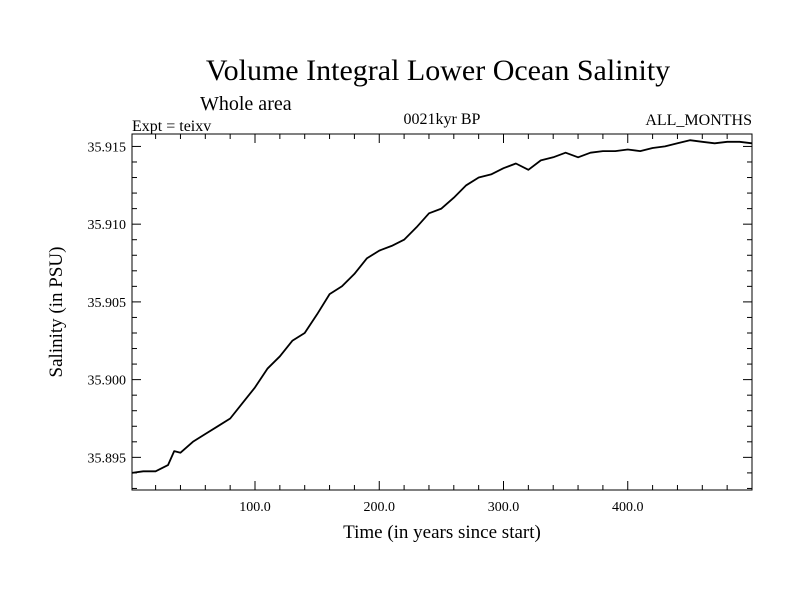 The image size is (800, 600). What do you see at coordinates (107, 147) in the screenshot?
I see `y-tick-label: 35.915` at bounding box center [107, 147].